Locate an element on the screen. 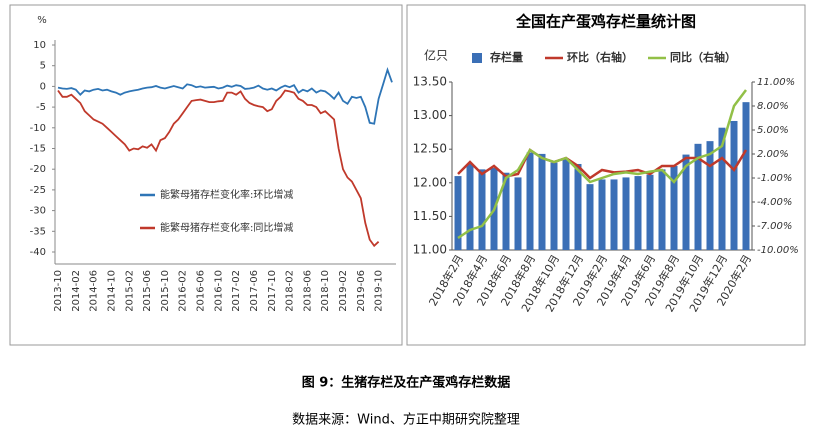  y-tick-label: 13.50 is located at coordinates (430, 82).